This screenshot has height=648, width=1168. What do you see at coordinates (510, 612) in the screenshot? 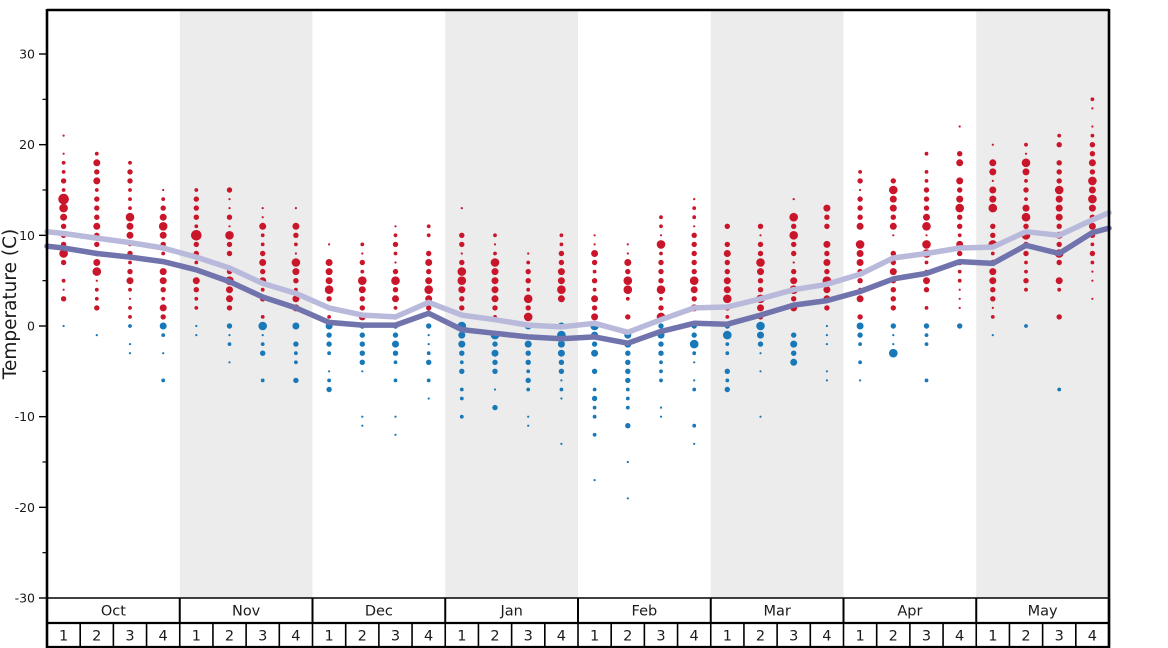
I see `month-label: Jan` at bounding box center [510, 612].